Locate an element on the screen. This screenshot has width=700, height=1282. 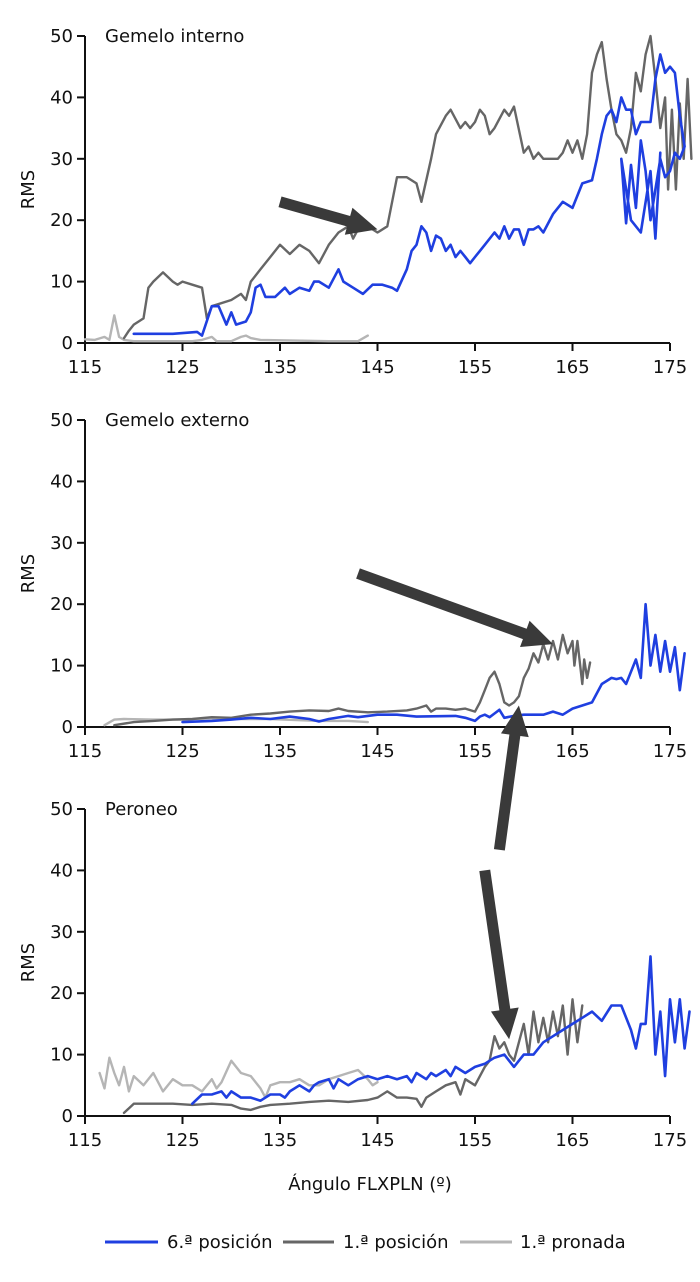
legend-label-3: 1.ª pronada is located at coordinates (573, 1242).